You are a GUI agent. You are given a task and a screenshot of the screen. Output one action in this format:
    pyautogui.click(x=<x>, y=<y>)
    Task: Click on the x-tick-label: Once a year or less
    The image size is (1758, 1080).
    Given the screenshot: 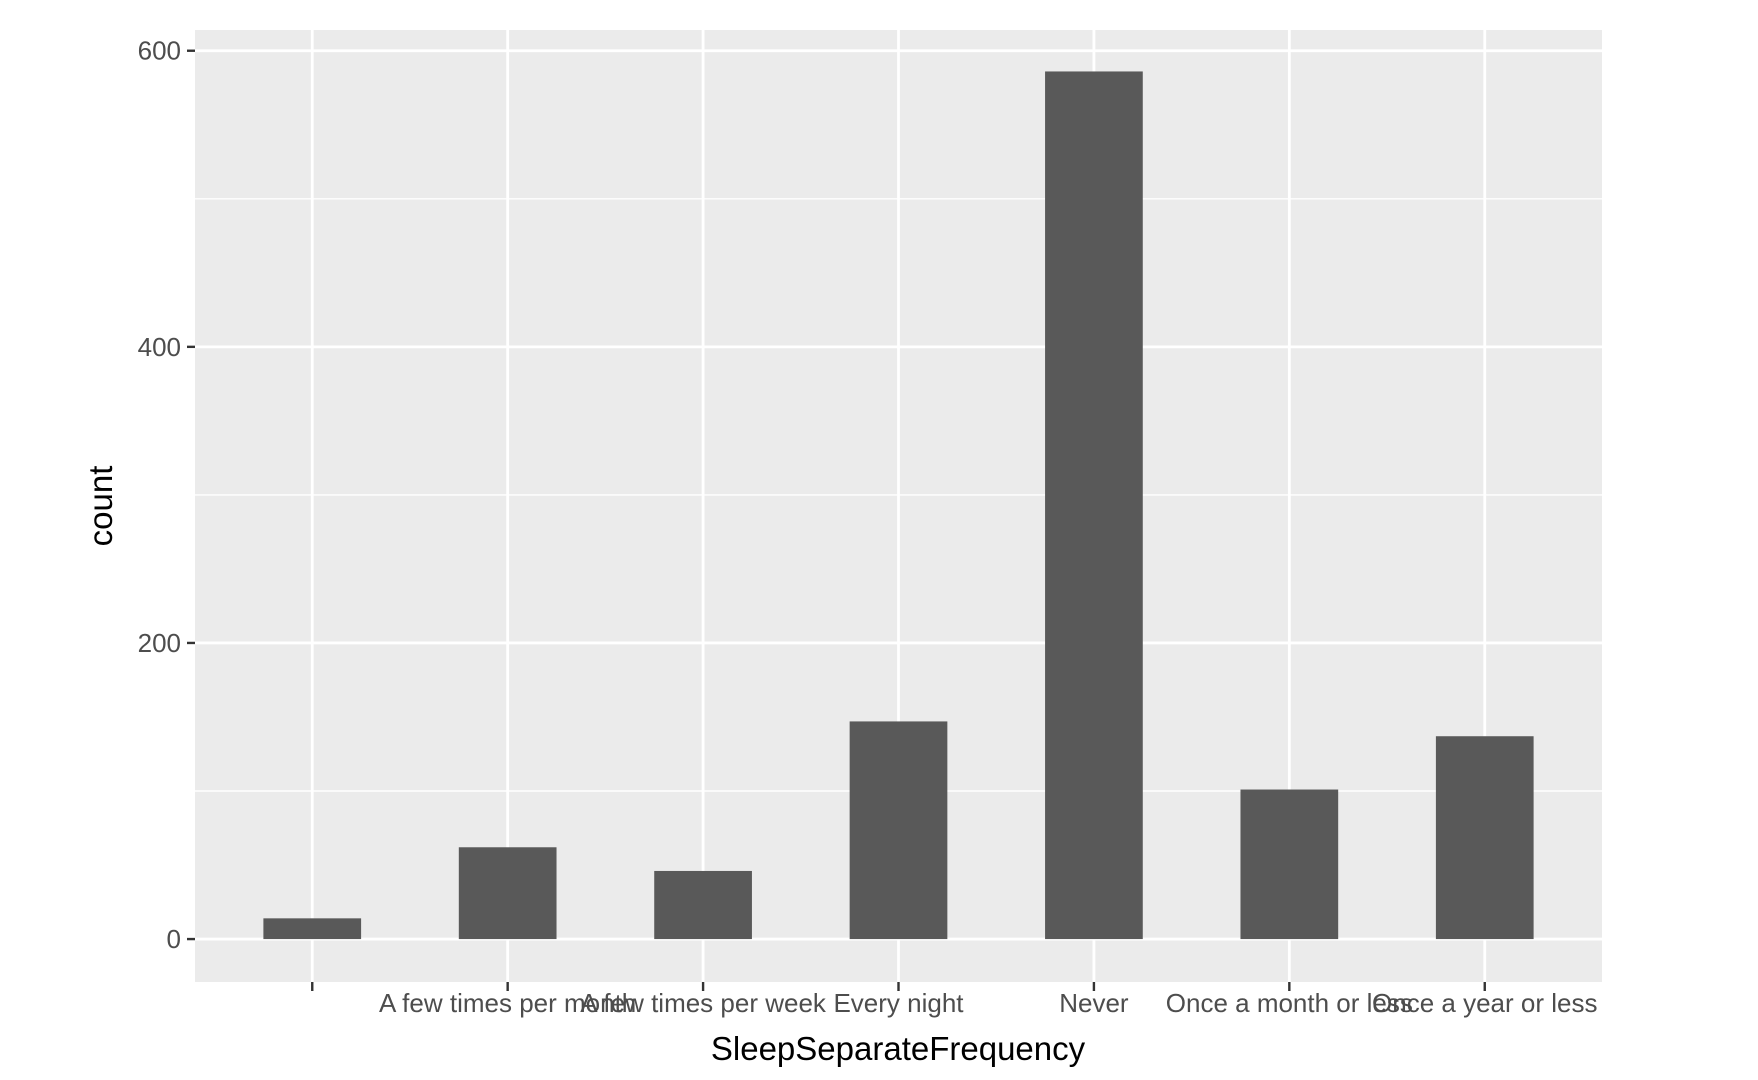 What is the action you would take?
    pyautogui.click(x=1484, y=1003)
    